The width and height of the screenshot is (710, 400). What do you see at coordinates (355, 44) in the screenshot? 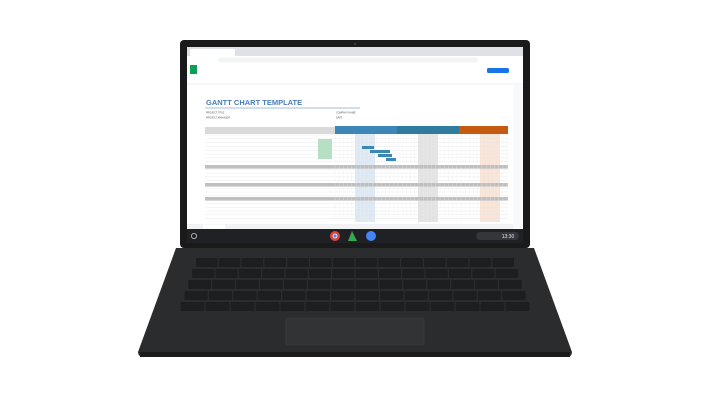
I see `webcam` at bounding box center [355, 44].